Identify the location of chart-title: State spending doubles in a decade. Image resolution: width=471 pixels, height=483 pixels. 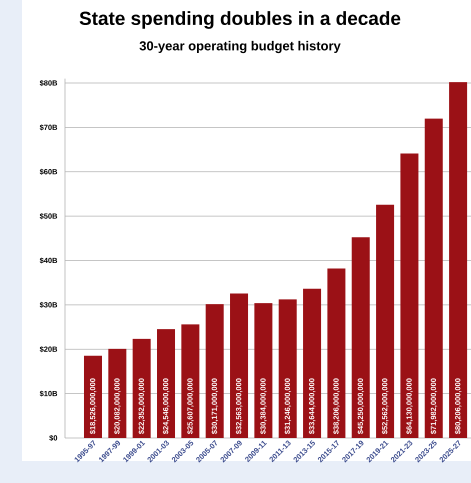
(240, 20).